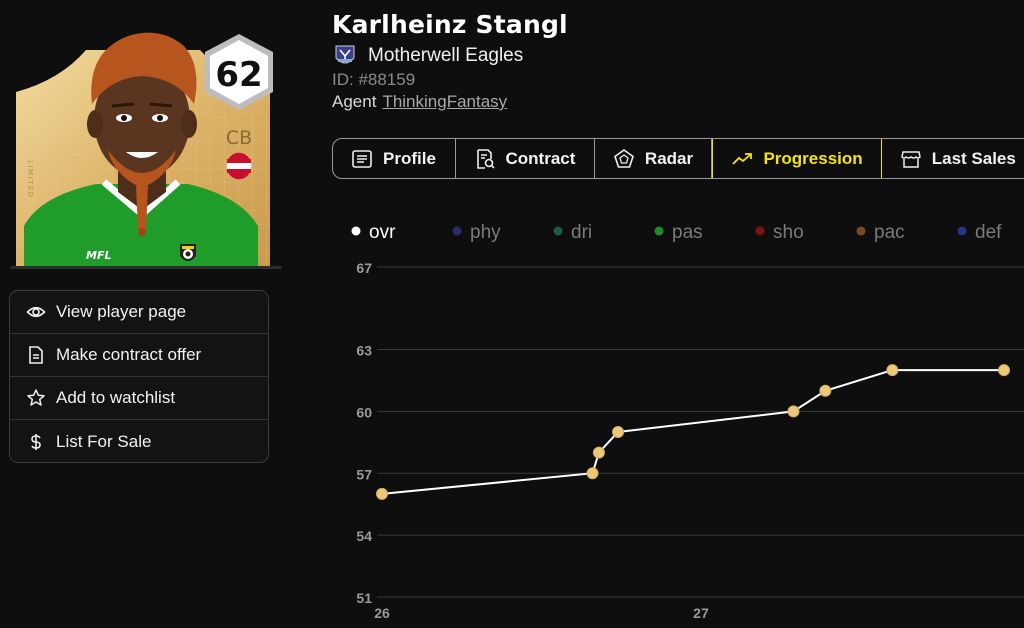 The image size is (1024, 628). What do you see at coordinates (409, 158) in the screenshot?
I see `tab-profile-label: Profile` at bounding box center [409, 158].